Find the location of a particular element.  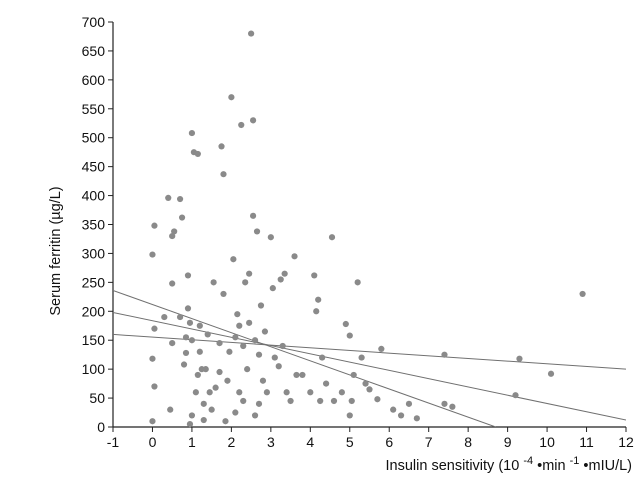

y-tick-label: 500 is located at coordinates (94, 138).